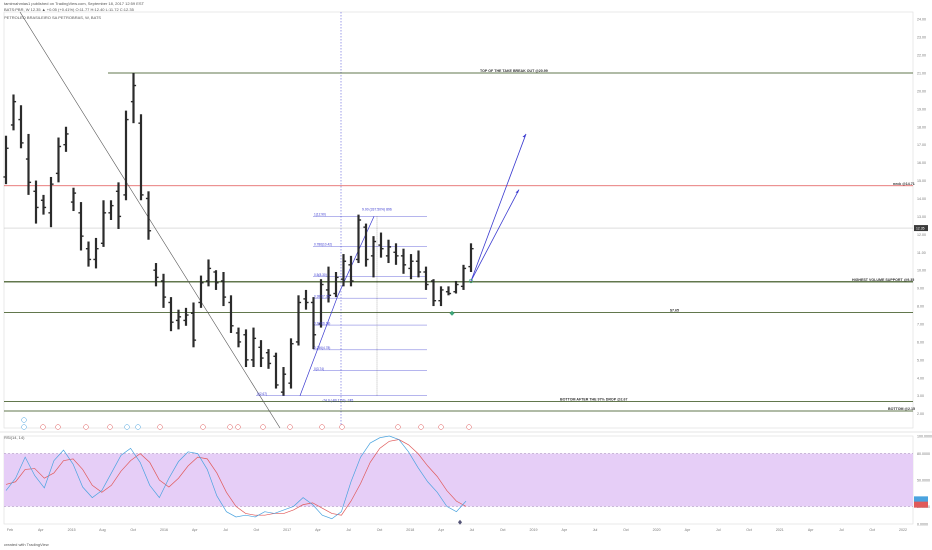 Image resolution: width=932 pixels, height=550 pixels. Describe the element at coordinates (10, 530) in the screenshot. I see `x-tick-label: Feb` at that location.